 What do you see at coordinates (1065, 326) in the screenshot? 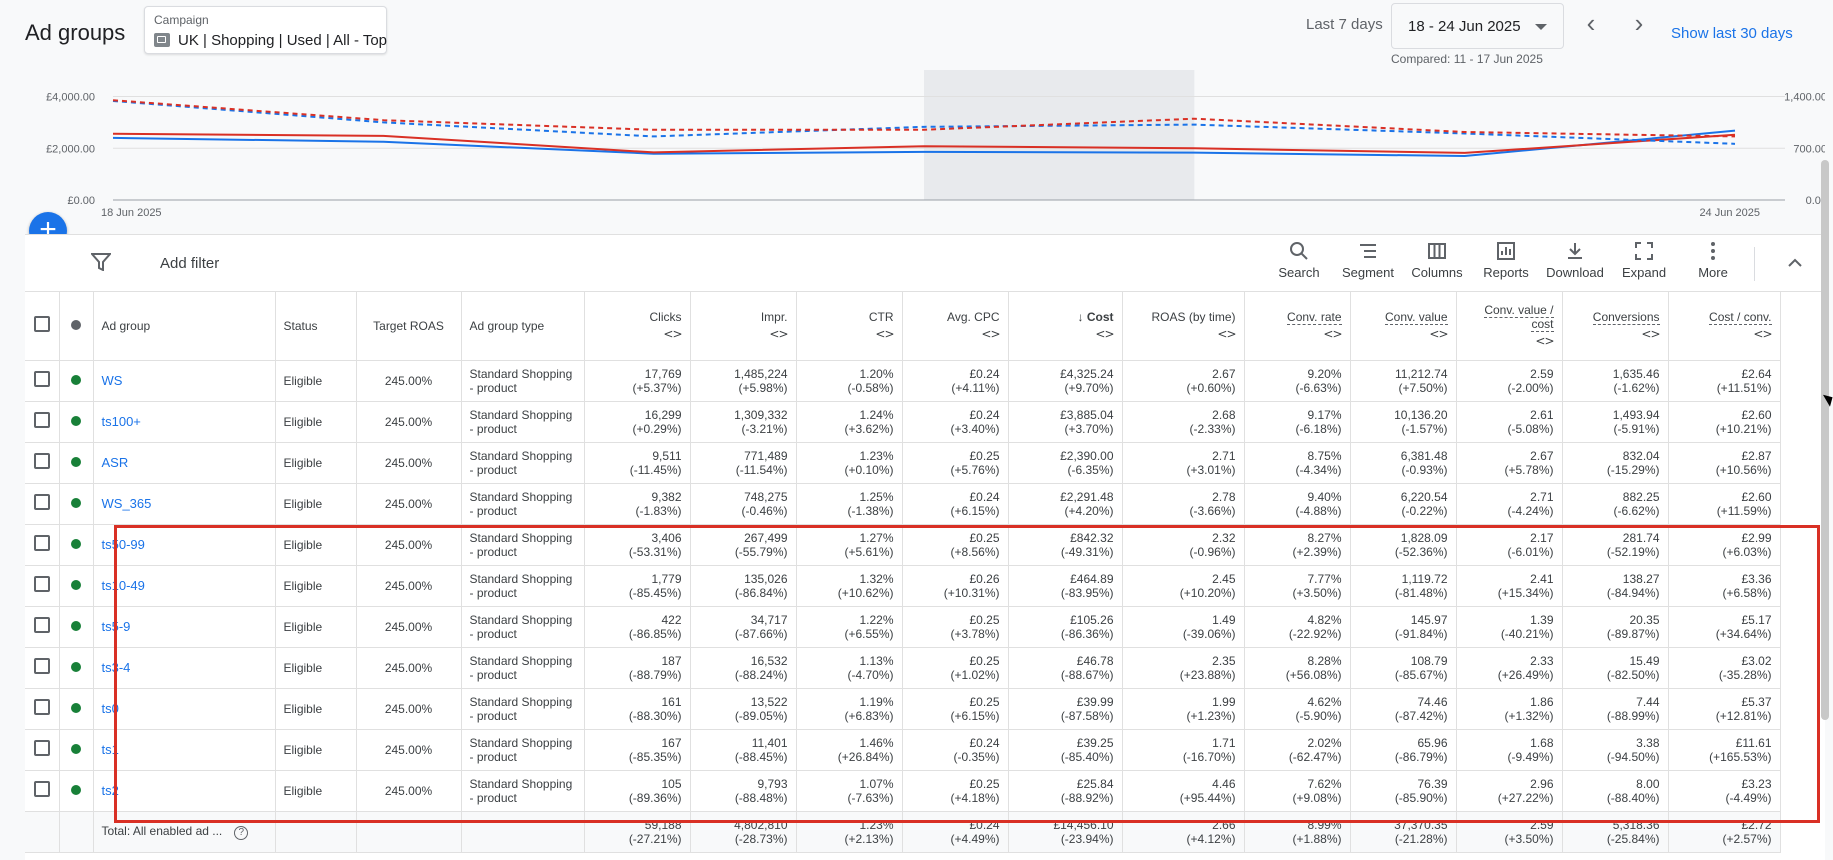
I see `col-cost: ↓ Cost <>` at bounding box center [1065, 326].